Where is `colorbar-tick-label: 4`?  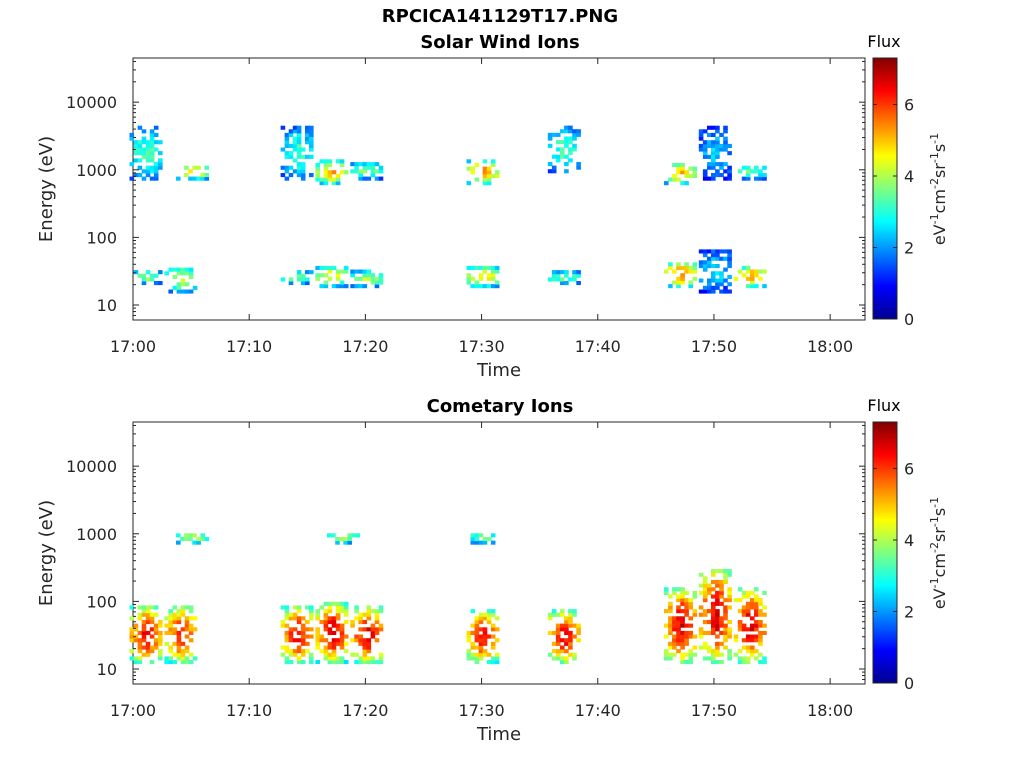
colorbar-tick-label: 4 is located at coordinates (909, 176).